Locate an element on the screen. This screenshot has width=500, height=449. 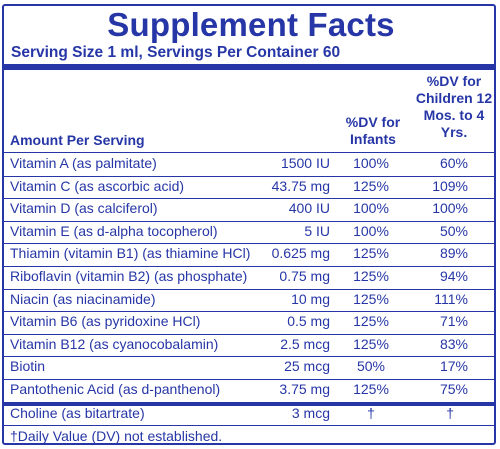
nutrient-name: Pantothenic Acid (as d-panthenol) is located at coordinates (115, 389).